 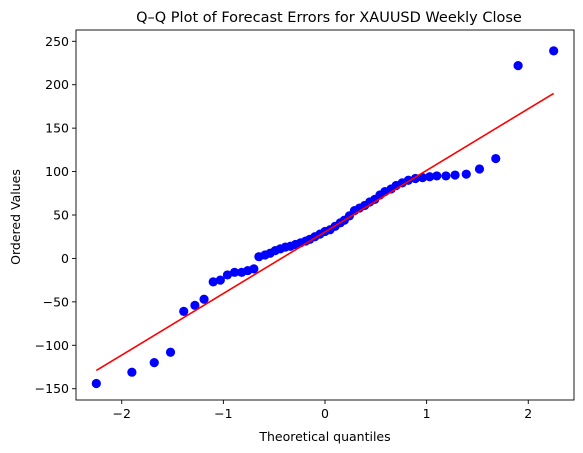 What do you see at coordinates (61, 215) in the screenshot?
I see `y-tick-label: 50` at bounding box center [61, 215].